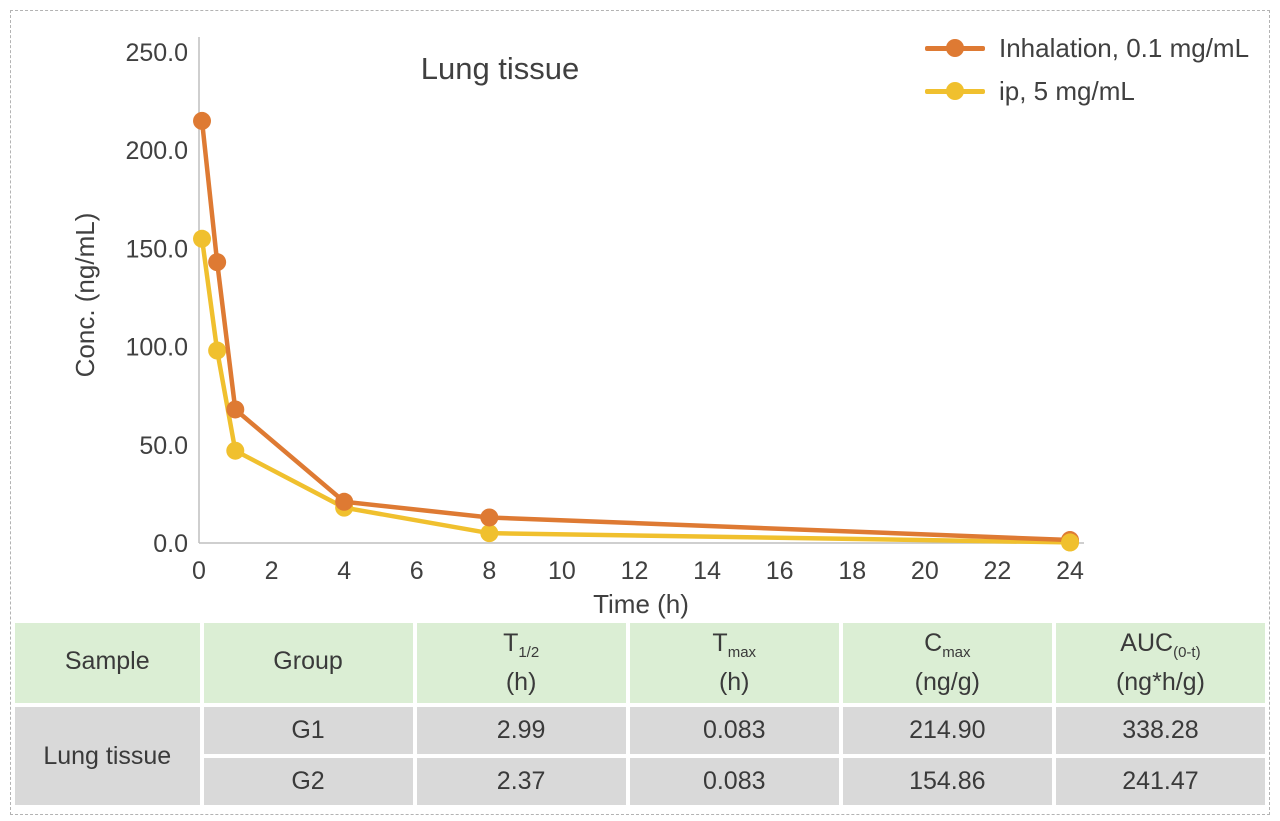  I want to click on y-tick-label: 250.0, so click(156, 53).